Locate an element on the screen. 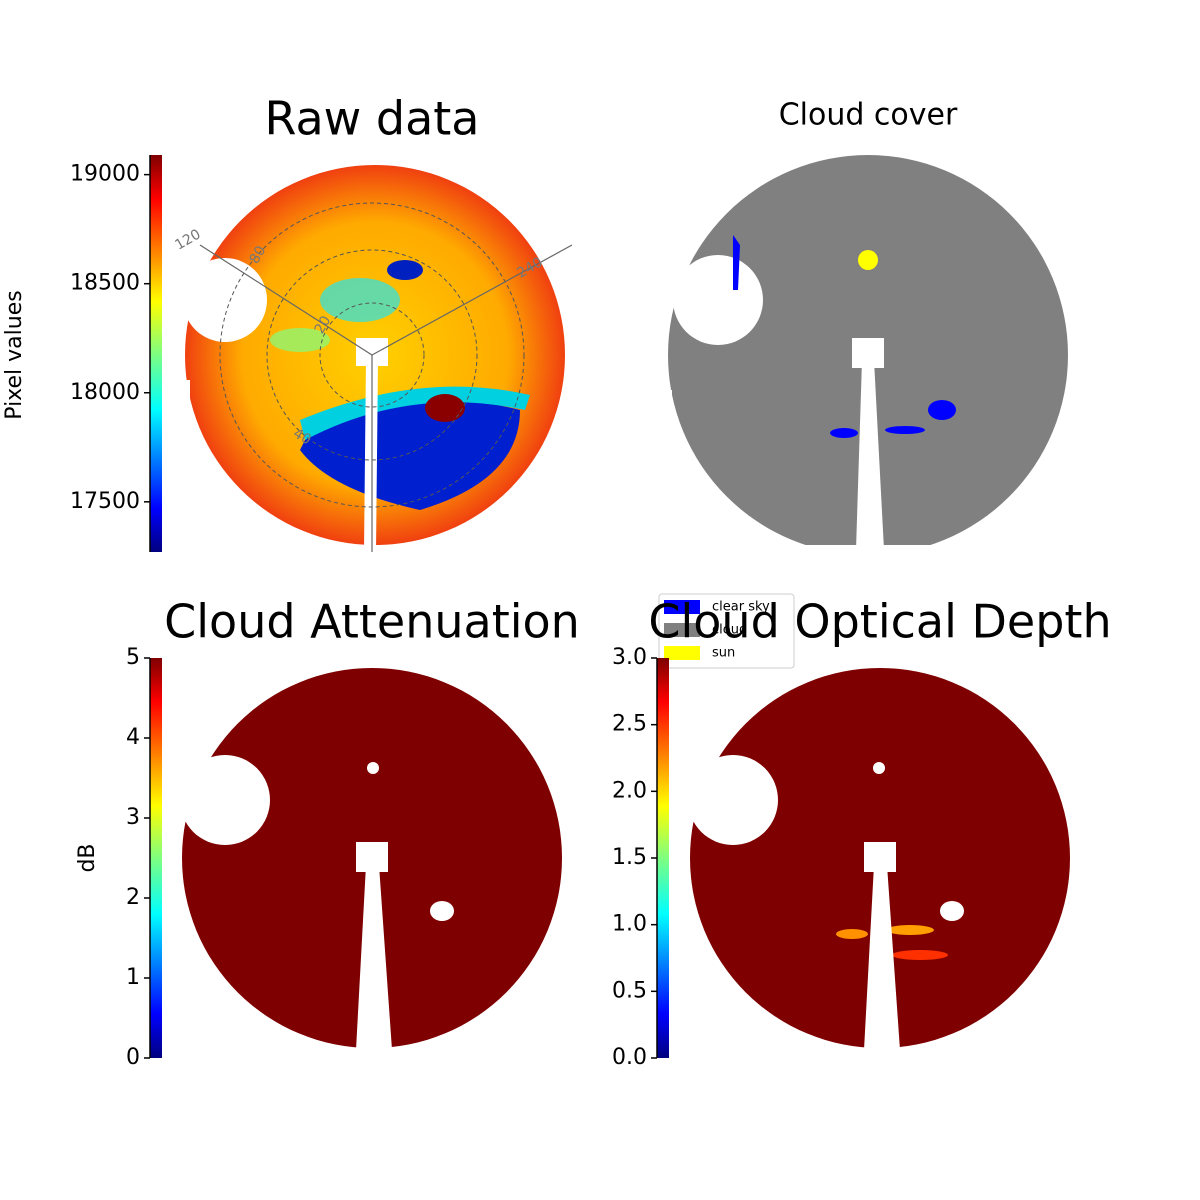 The width and height of the screenshot is (1200, 1200). polar-label: 80 is located at coordinates (258, 254).